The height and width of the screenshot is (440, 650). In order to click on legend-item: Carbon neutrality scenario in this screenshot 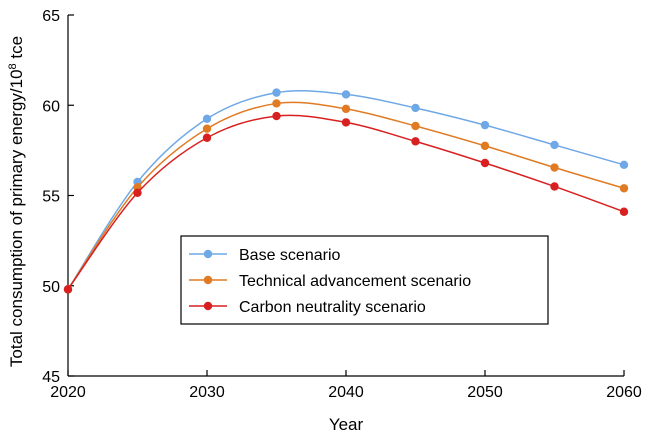, I will do `click(307, 307)`.